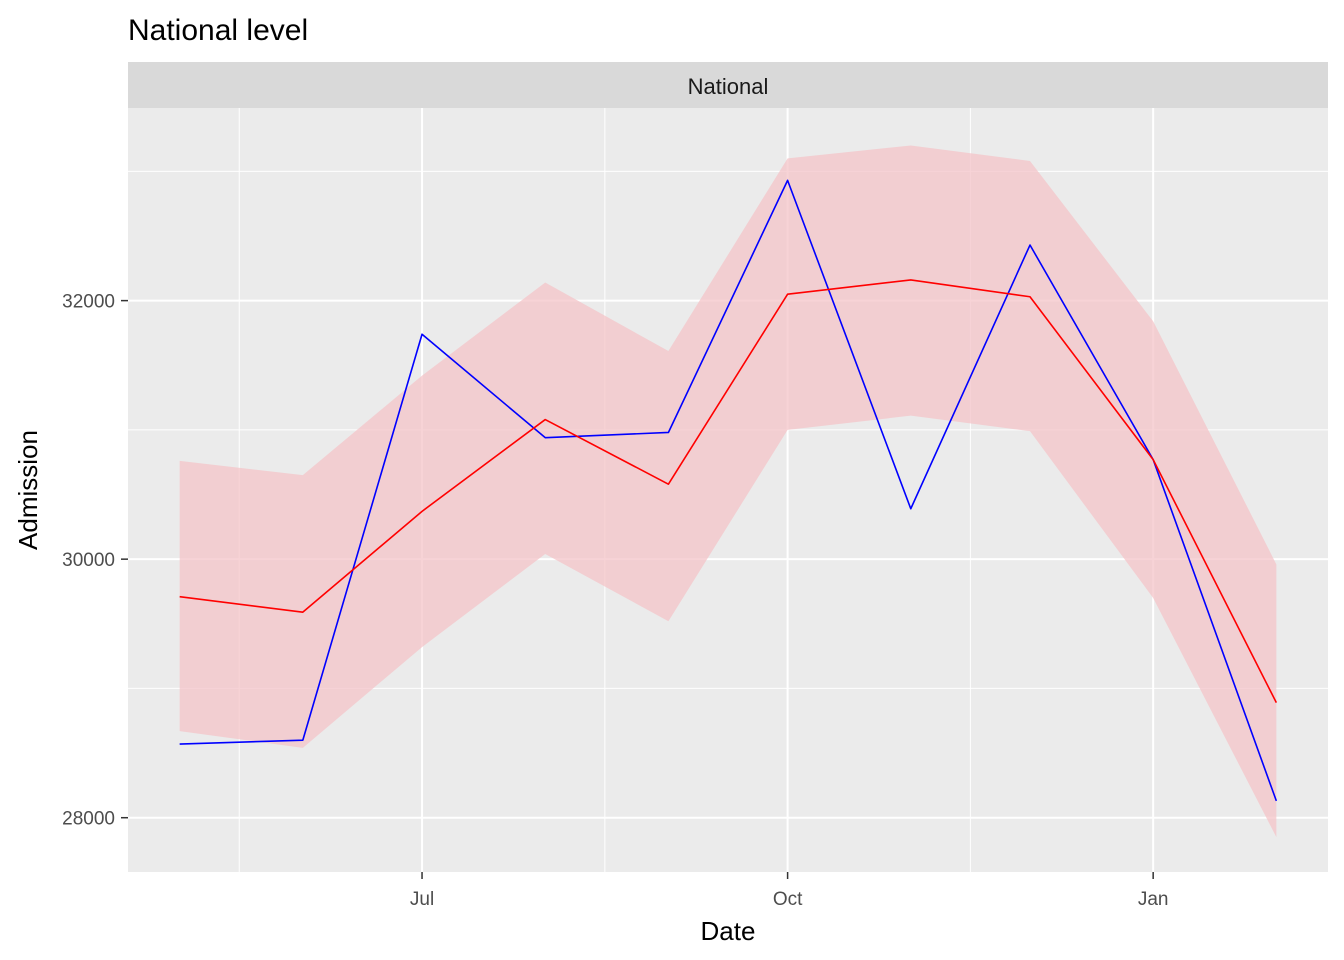 This screenshot has width=1344, height=960. I want to click on y-tick-label: 32000, so click(88, 302).